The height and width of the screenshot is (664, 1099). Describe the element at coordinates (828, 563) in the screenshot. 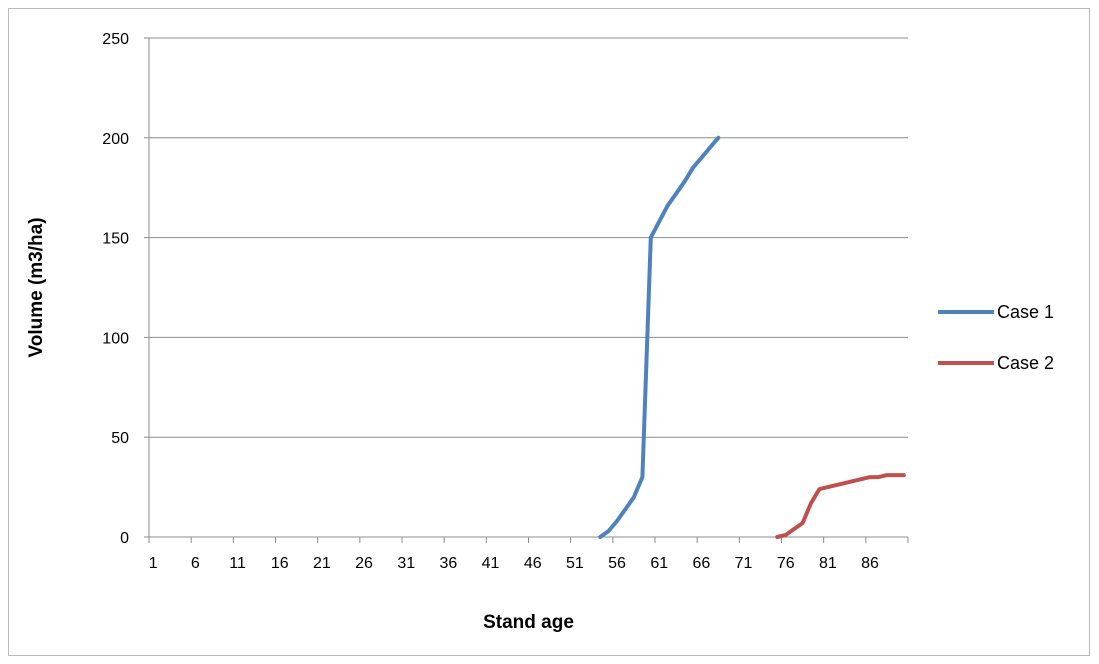

I see `x-tick-label: 81` at that location.